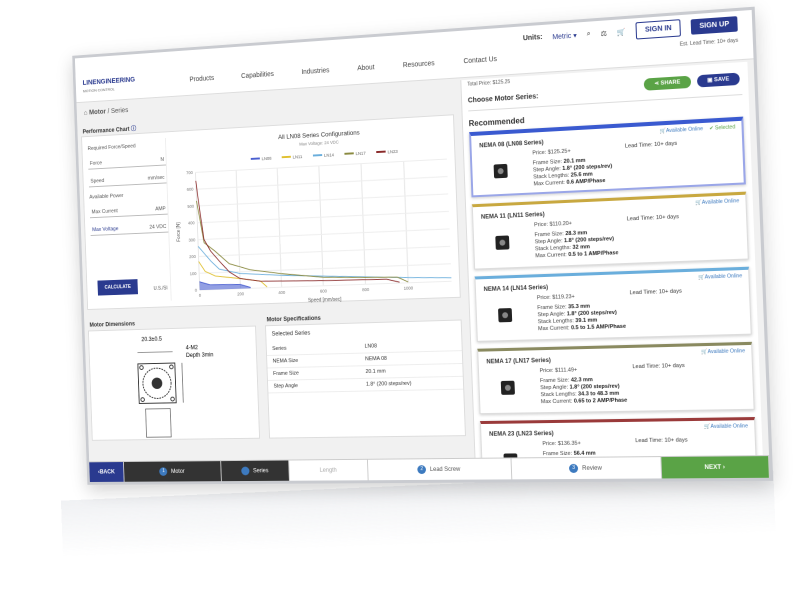 Image resolution: width=800 pixels, height=600 pixels. I want to click on specs-heading: Selected Series, so click(291, 334).